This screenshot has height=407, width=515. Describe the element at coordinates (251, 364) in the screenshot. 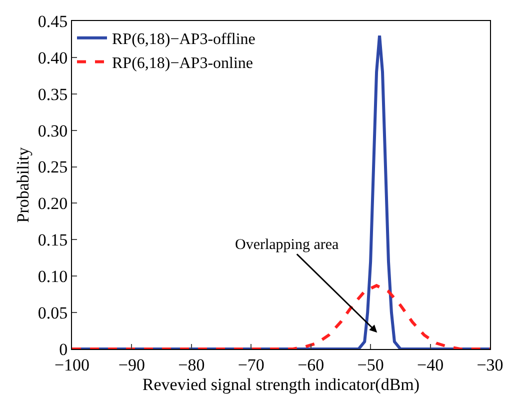

I see `x-tick-label: −70` at that location.